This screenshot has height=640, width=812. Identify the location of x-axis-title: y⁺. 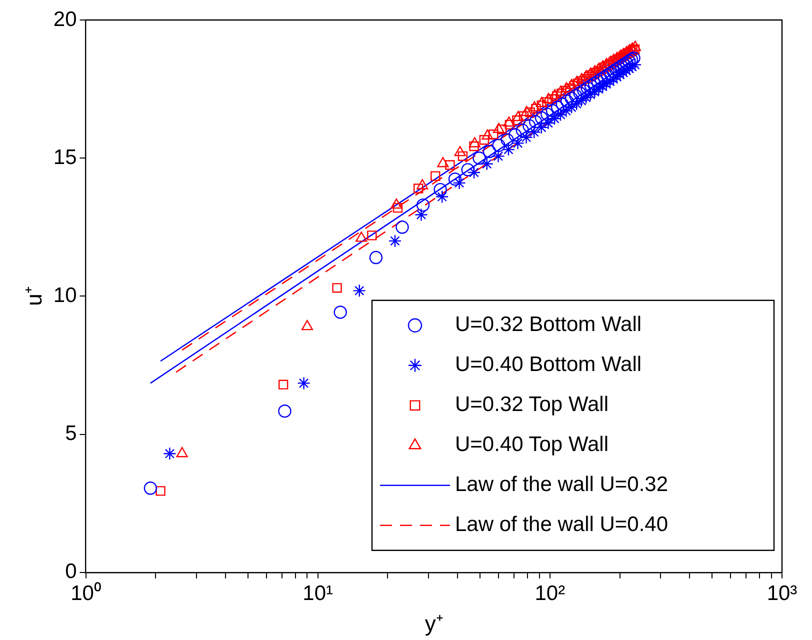
(433, 623).